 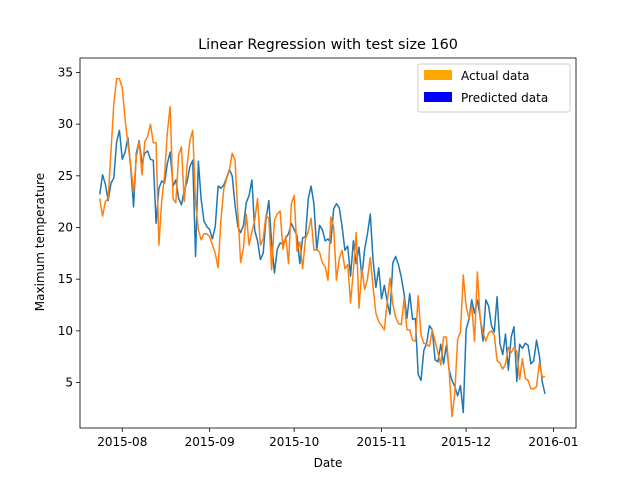 I want to click on x-tick-label: 2015-08, so click(x=122, y=442).